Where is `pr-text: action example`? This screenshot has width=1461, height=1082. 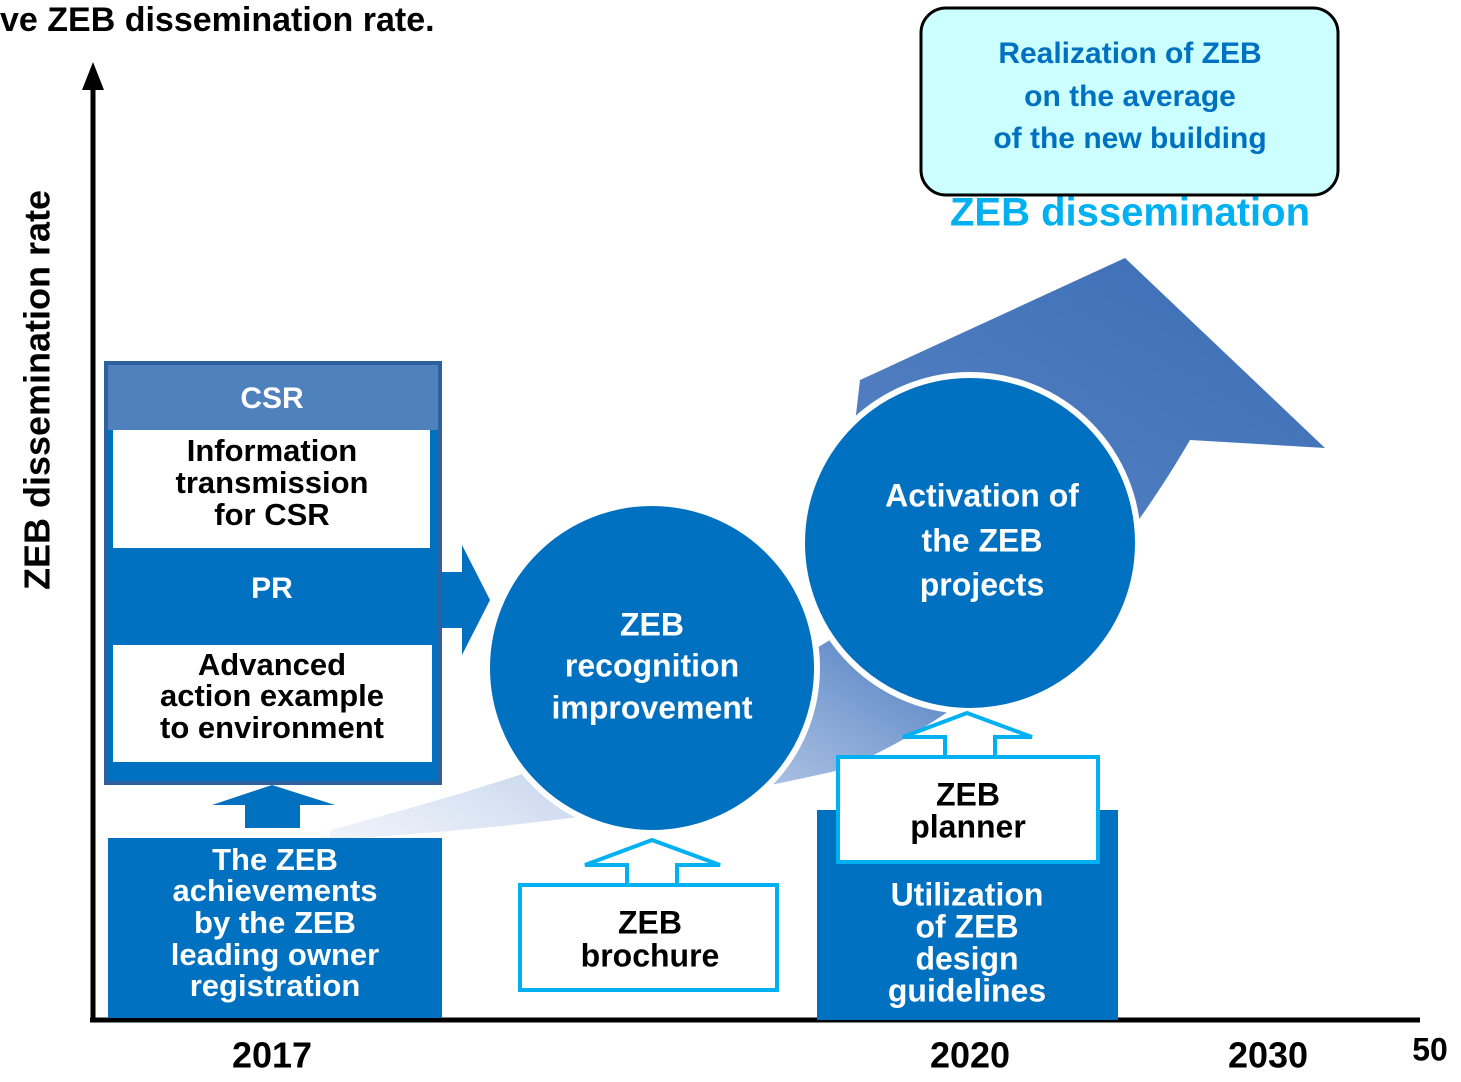
pr-text: action example is located at coordinates (272, 695).